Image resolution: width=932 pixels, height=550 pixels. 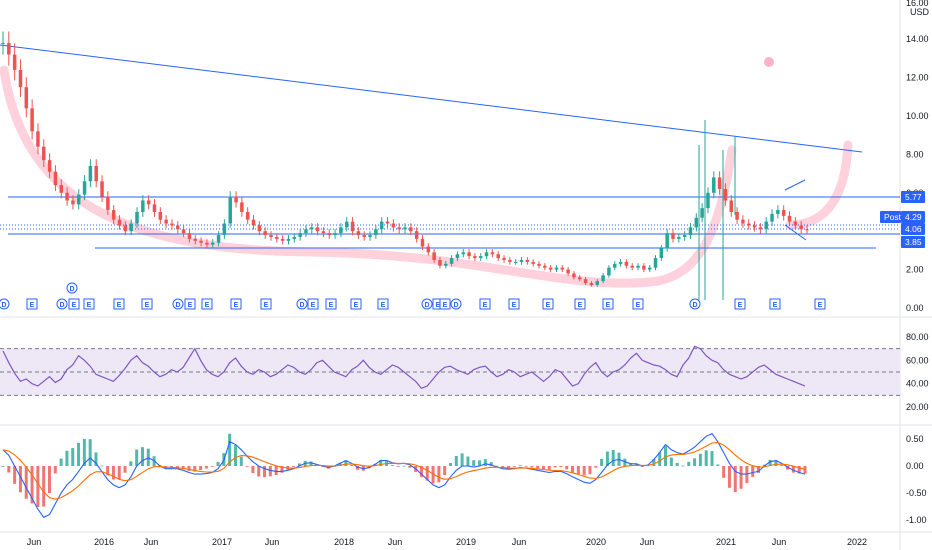 What do you see at coordinates (795, 185) in the screenshot?
I see `channel-line` at bounding box center [795, 185].